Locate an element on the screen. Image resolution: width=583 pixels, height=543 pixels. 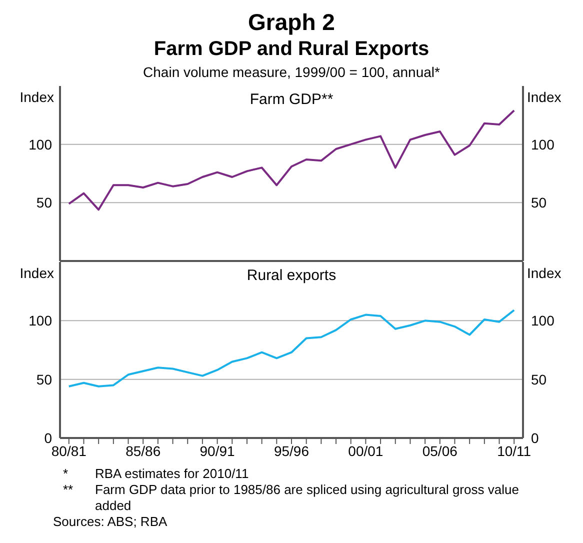
x-tick-label: 90/91 is located at coordinates (218, 450).